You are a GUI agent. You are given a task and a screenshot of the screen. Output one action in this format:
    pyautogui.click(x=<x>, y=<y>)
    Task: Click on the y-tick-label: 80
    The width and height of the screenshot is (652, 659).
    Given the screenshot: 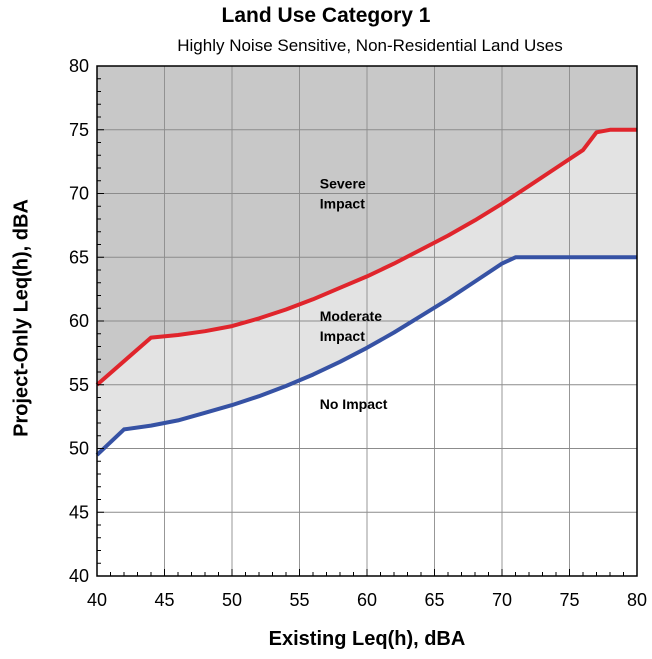 What is the action you would take?
    pyautogui.click(x=79, y=66)
    